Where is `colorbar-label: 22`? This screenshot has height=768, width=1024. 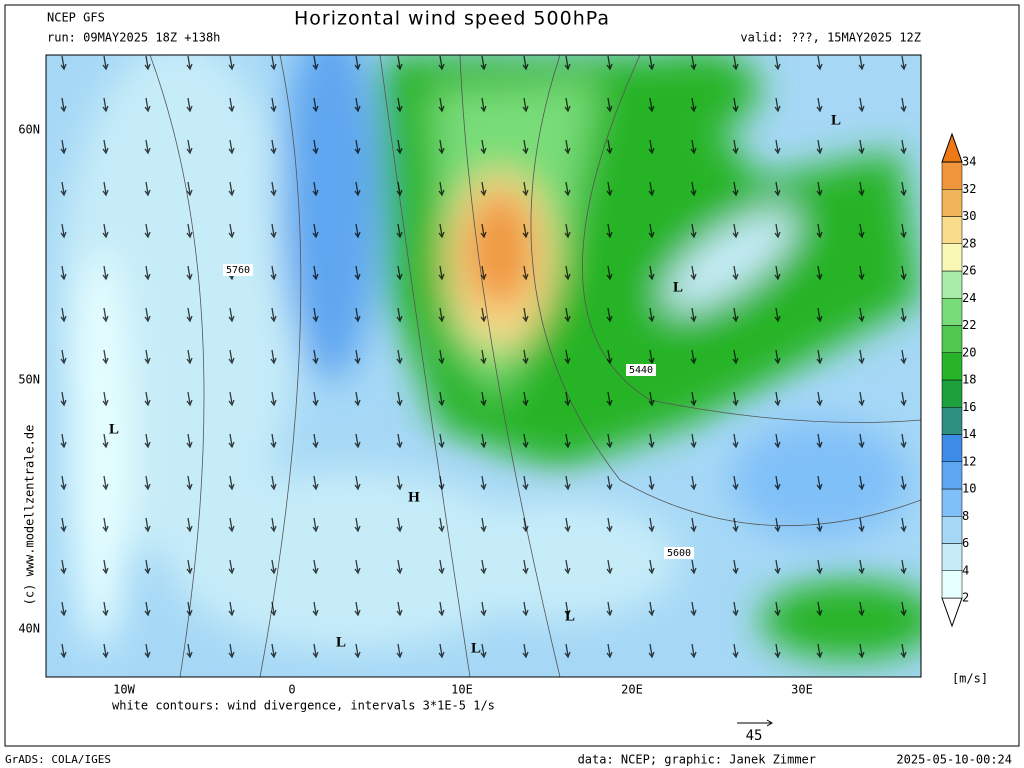 colorbar-label: 22 is located at coordinates (969, 325).